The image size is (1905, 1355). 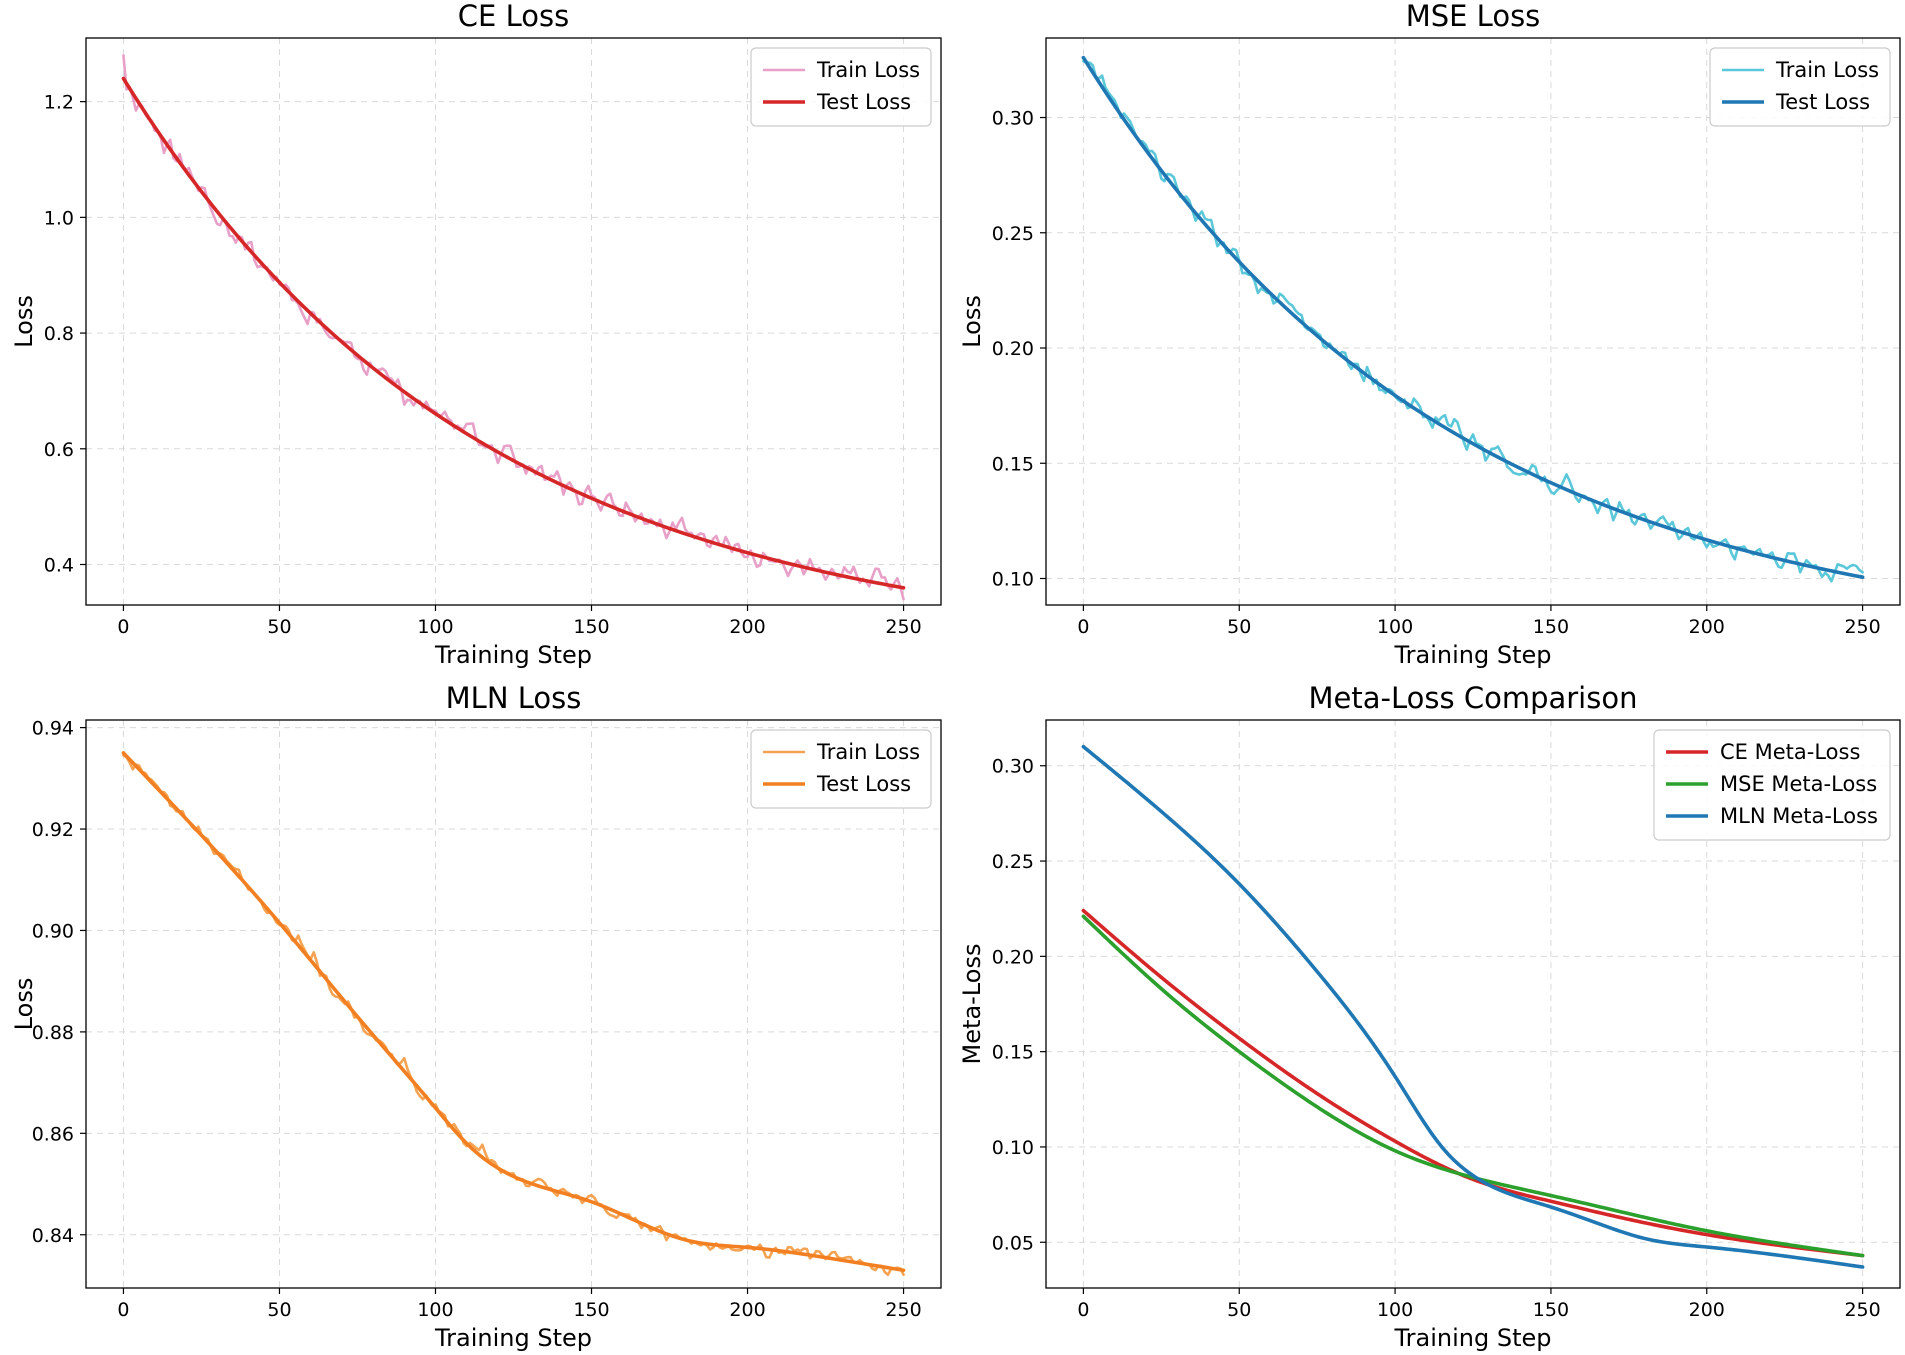 I want to click on y-tick-label: 0.86, so click(x=53, y=1134).